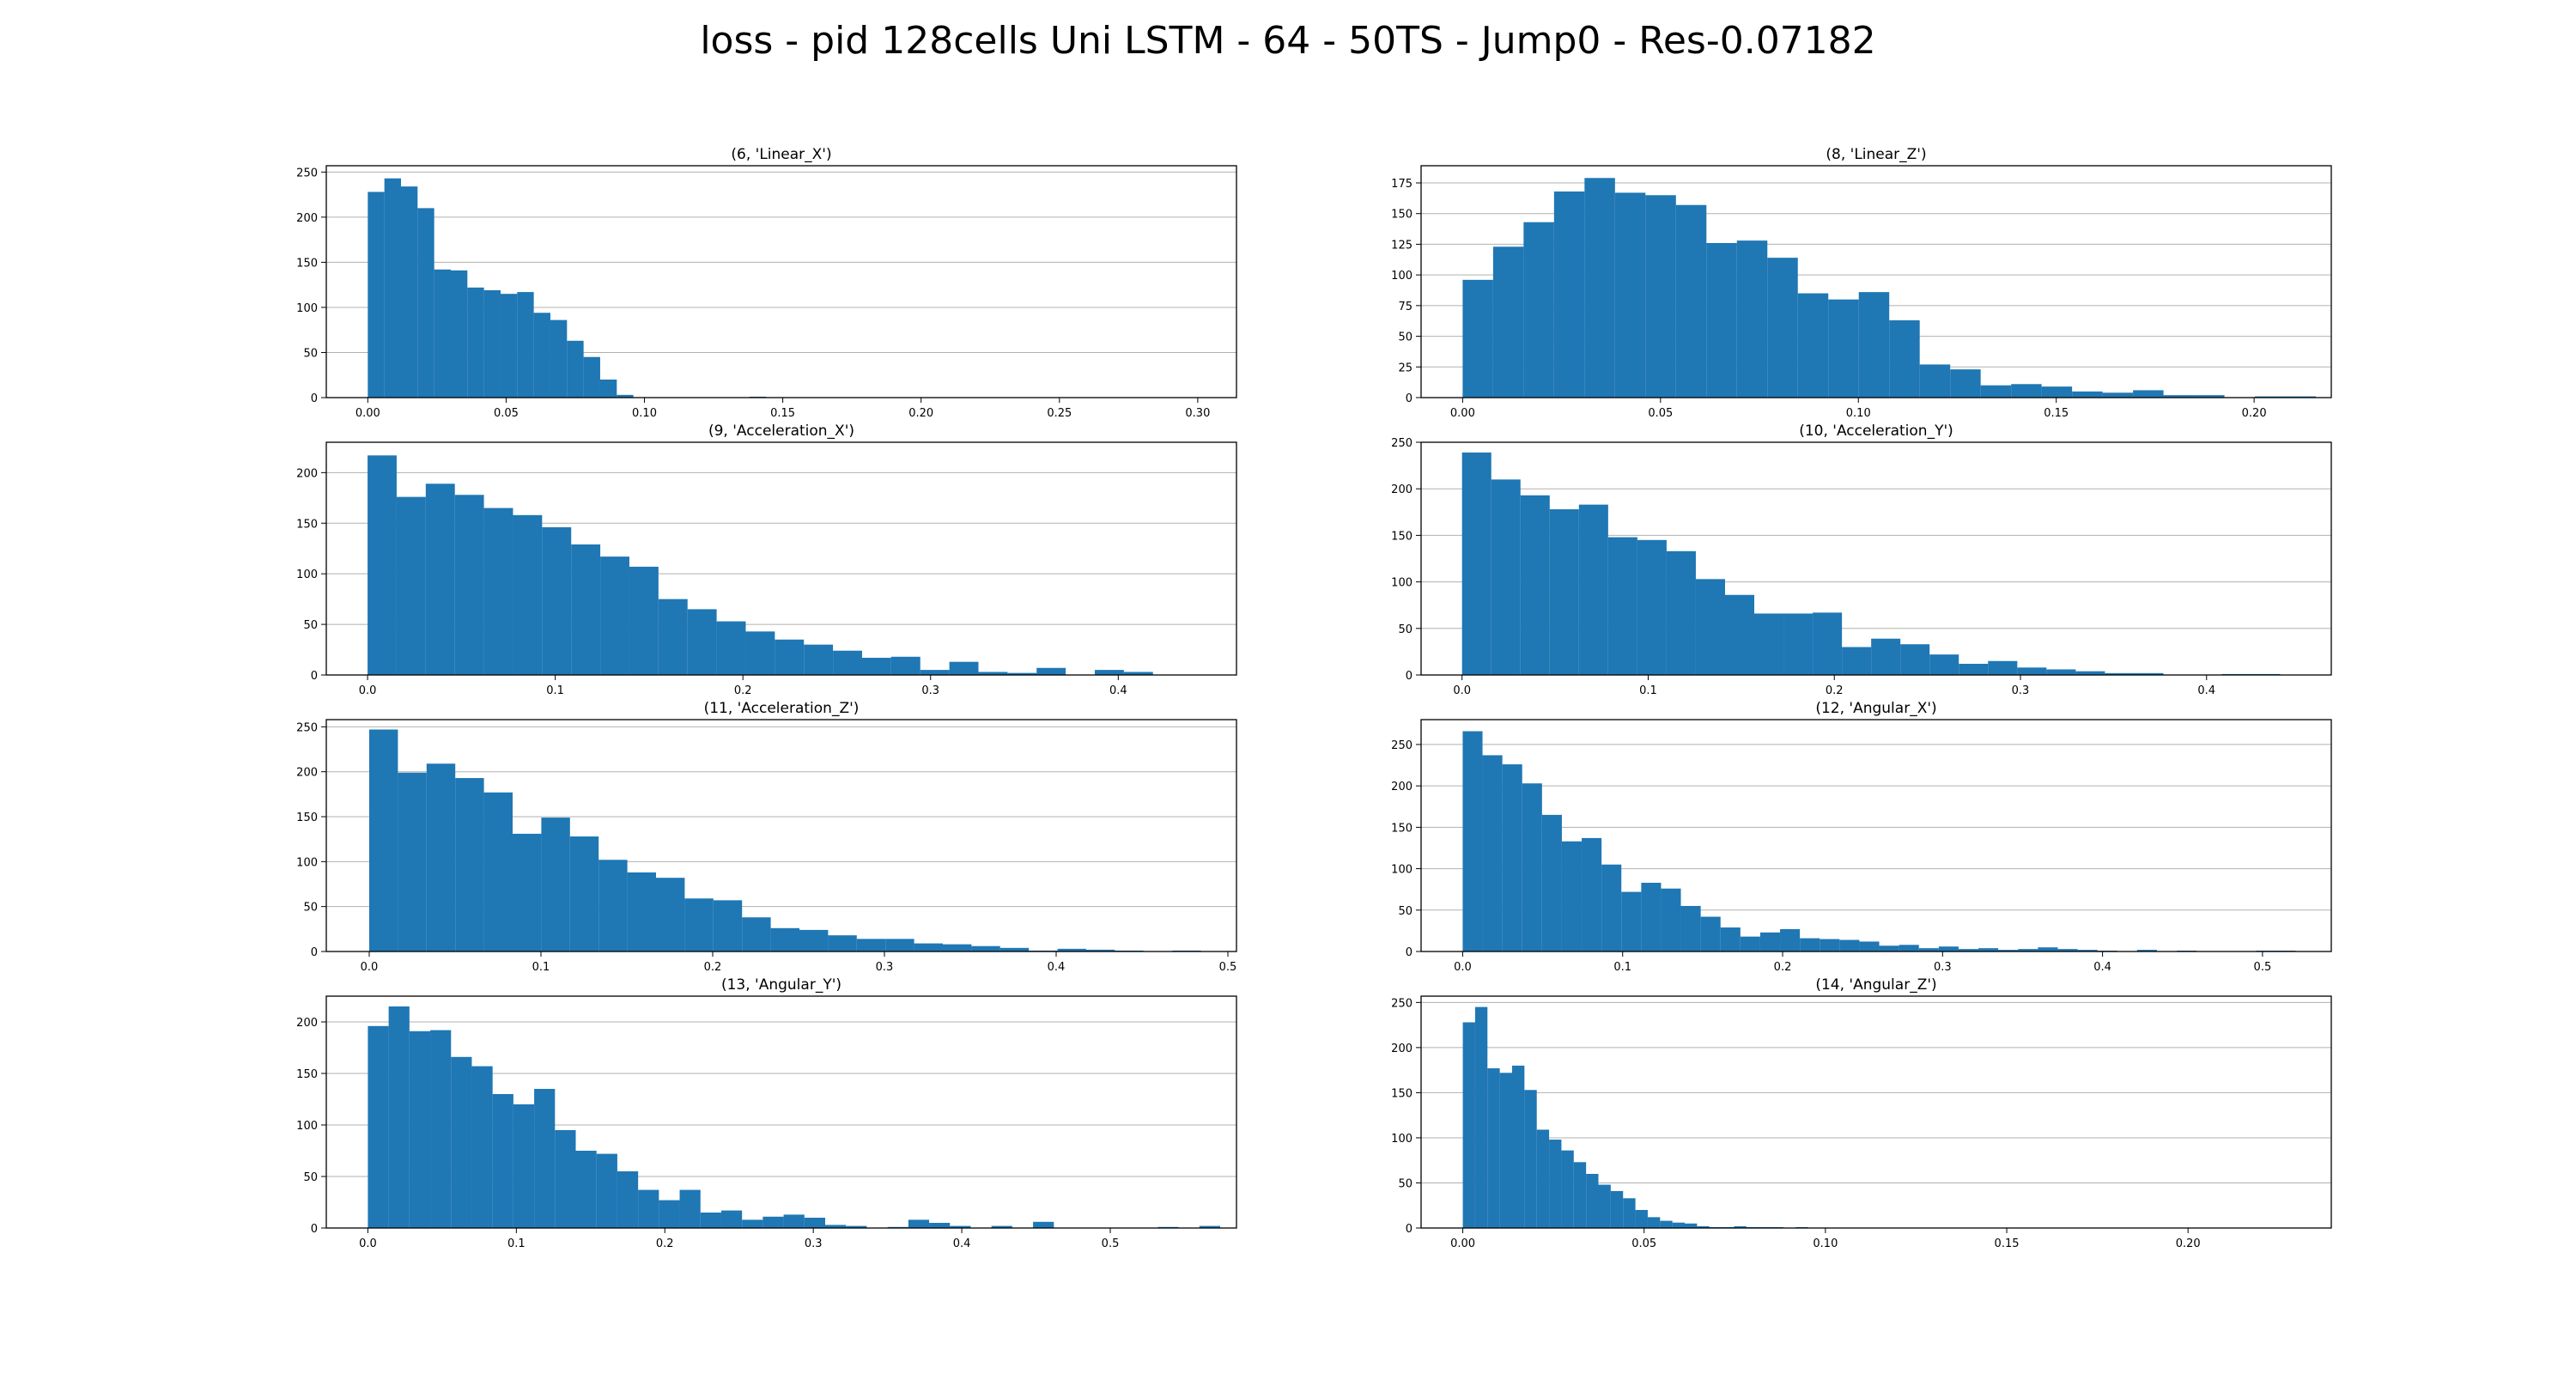  I want to click on x-tick-label: 0.1, so click(516, 1243).